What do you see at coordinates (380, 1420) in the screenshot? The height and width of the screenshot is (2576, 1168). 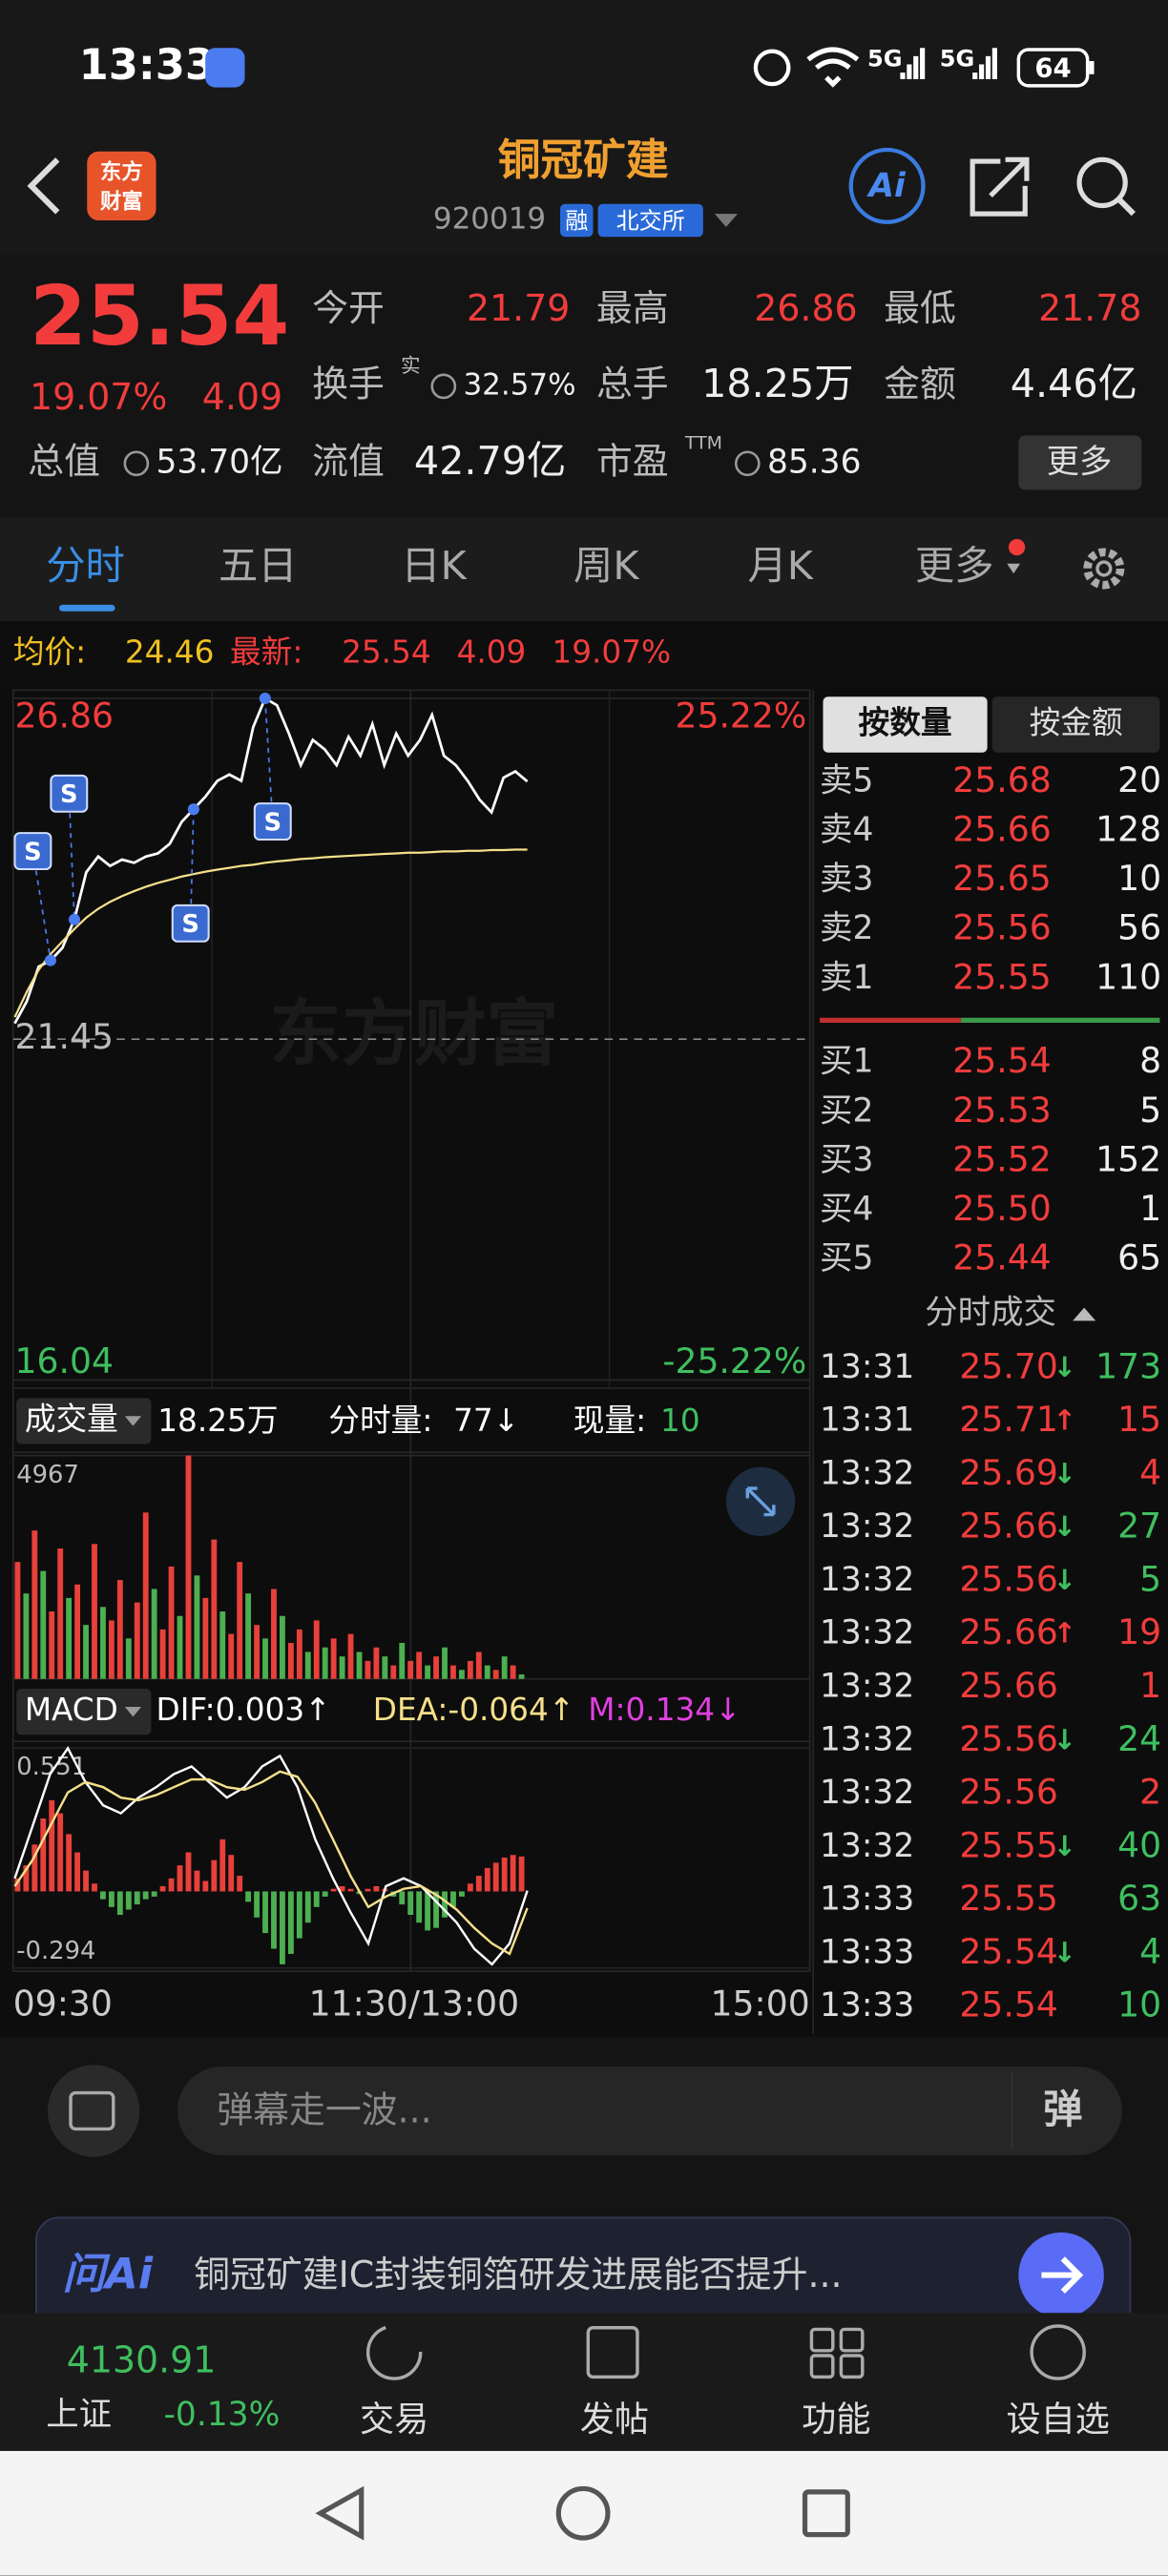 I see `tick-volume-label: 分时量:` at bounding box center [380, 1420].